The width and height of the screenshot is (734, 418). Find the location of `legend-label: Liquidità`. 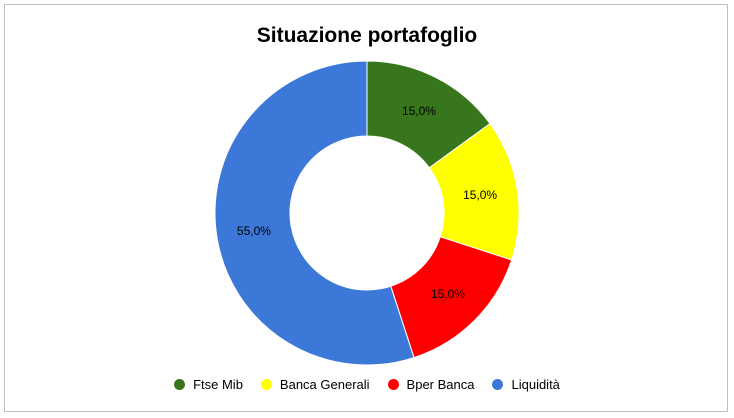

legend-label: Liquidità is located at coordinates (535, 384).